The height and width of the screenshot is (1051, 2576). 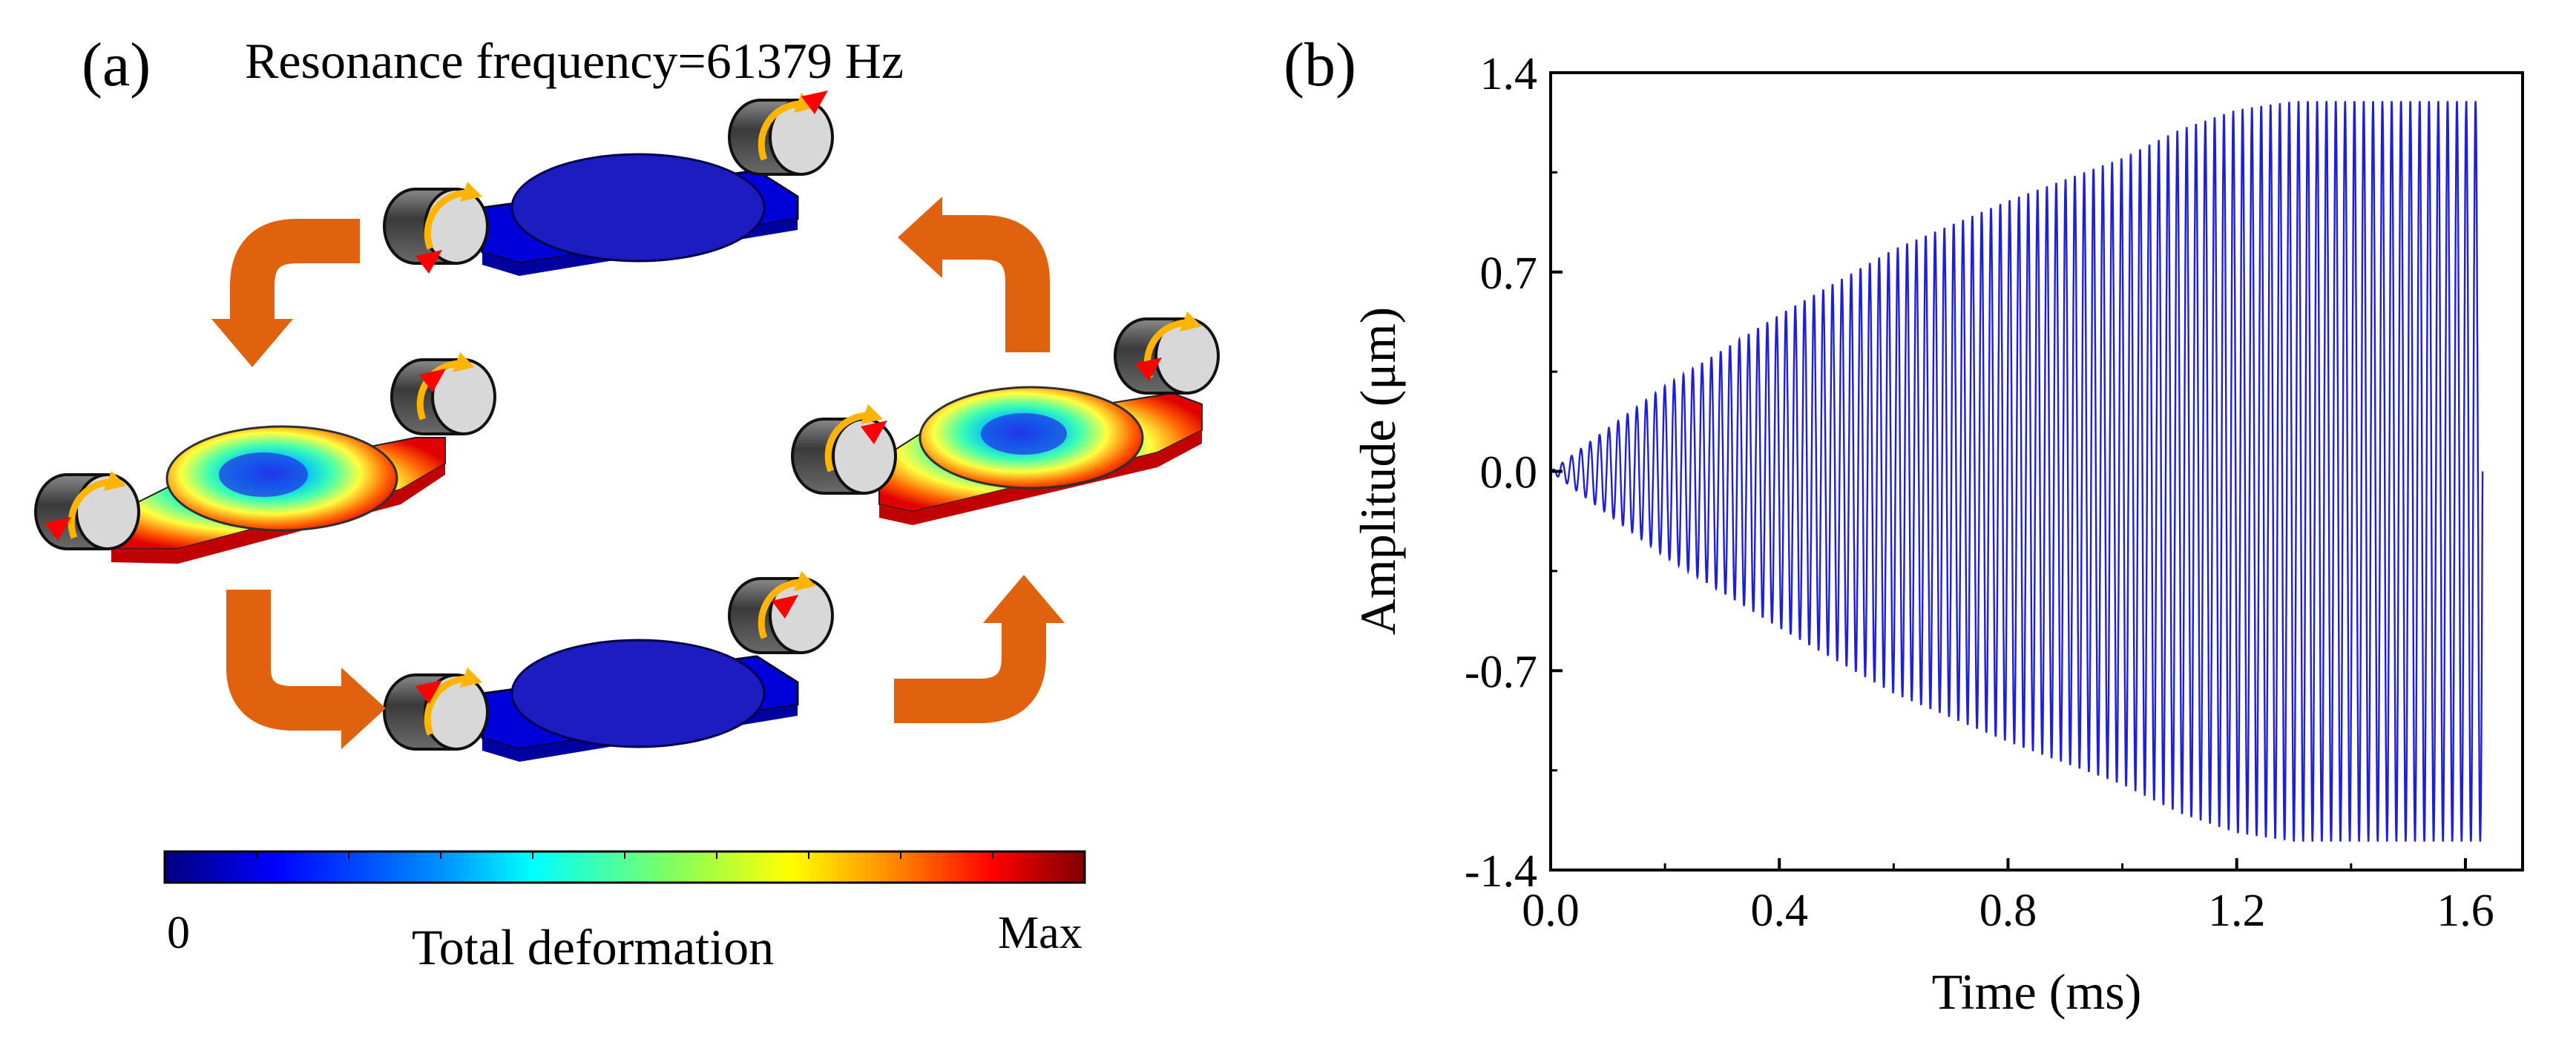 I want to click on x-tick-label: 1.6, so click(x=2465, y=911).